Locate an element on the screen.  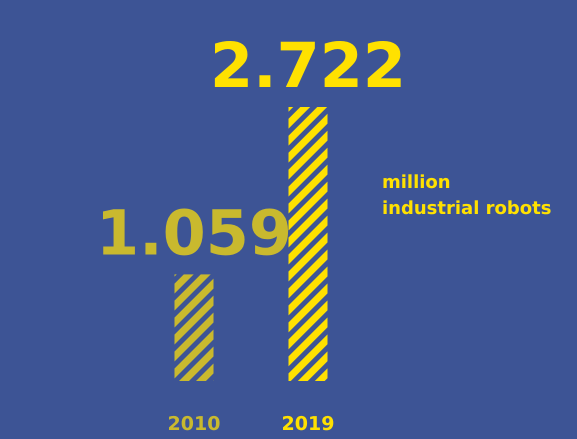
x-tick-label: 2010 is located at coordinates (194, 424).